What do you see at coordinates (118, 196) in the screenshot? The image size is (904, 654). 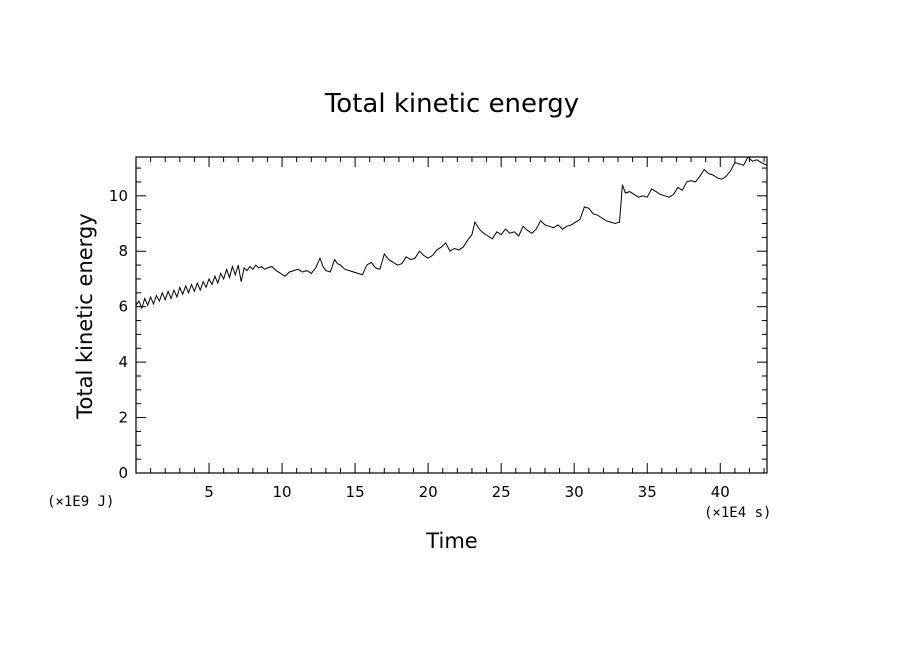 I see `y-tick-label: 10` at bounding box center [118, 196].